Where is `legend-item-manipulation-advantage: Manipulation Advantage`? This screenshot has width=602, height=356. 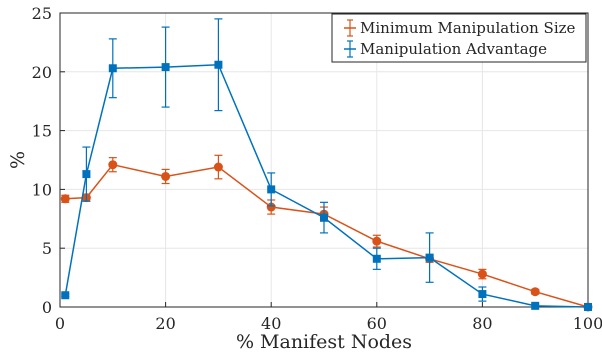
legend-item-manipulation-advantage: Manipulation Advantage is located at coordinates (445, 49).